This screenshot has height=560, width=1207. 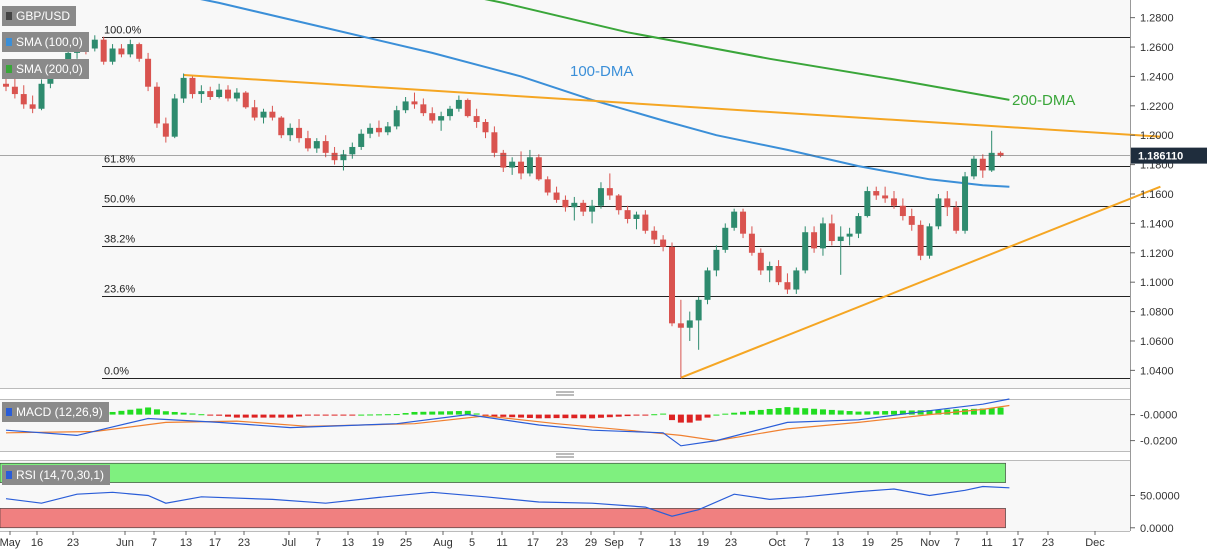 What do you see at coordinates (45, 69) in the screenshot?
I see `sma200-legend: SMA (200,0)` at bounding box center [45, 69].